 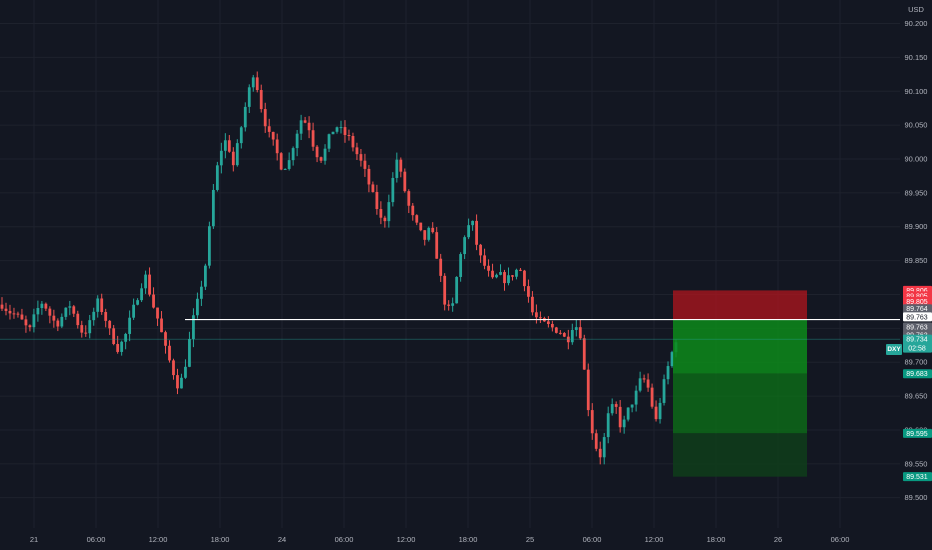 What do you see at coordinates (778, 539) in the screenshot?
I see `x-tick-label: 26` at bounding box center [778, 539].